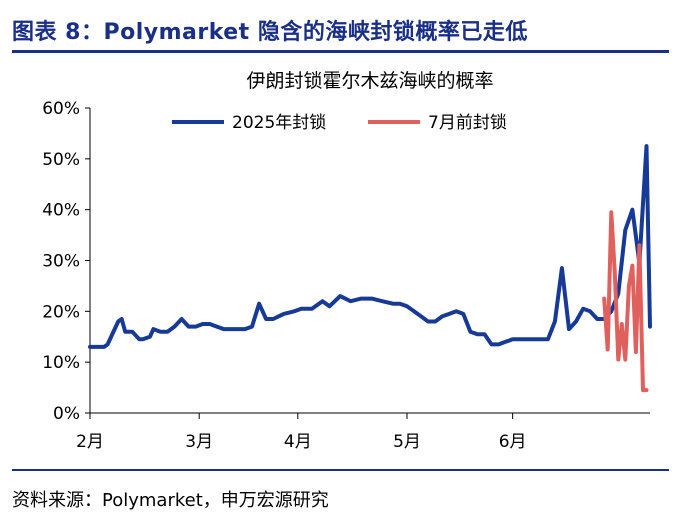 The image size is (689, 519). I want to click on y-tick-label: 60%, so click(61, 109).